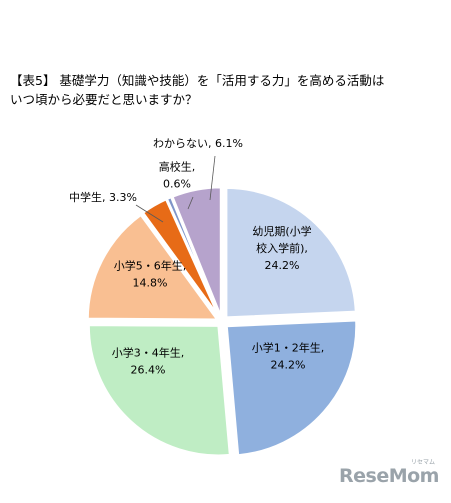 This screenshot has width=451, height=503. What do you see at coordinates (148, 370) in the screenshot?
I see `slice-label-3-line-2: 26.4%` at bounding box center [148, 370].